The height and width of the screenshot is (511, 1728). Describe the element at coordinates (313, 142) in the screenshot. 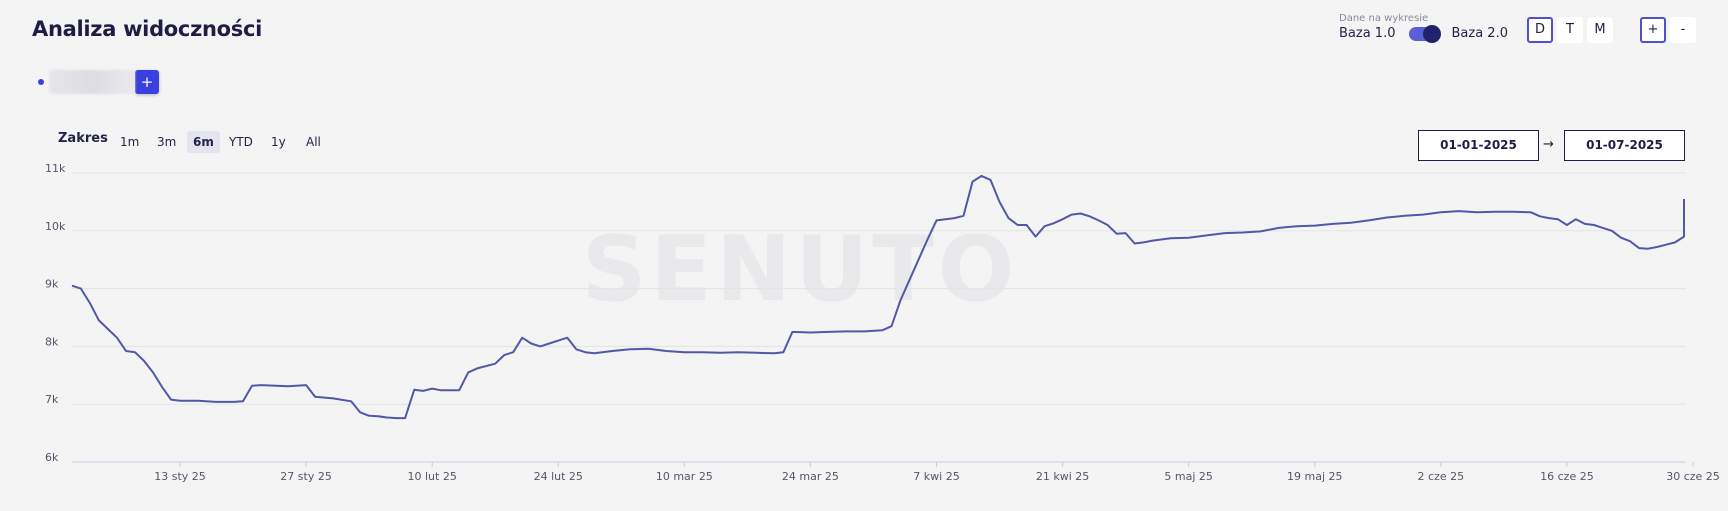

I see `range-all-button: All` at that location.